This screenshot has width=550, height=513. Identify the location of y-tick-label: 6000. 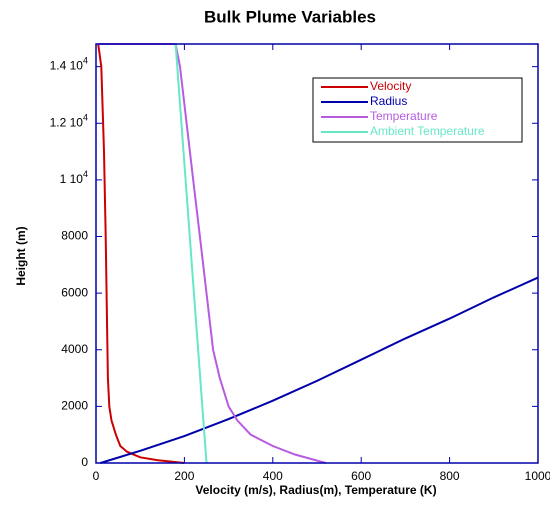
(74, 292).